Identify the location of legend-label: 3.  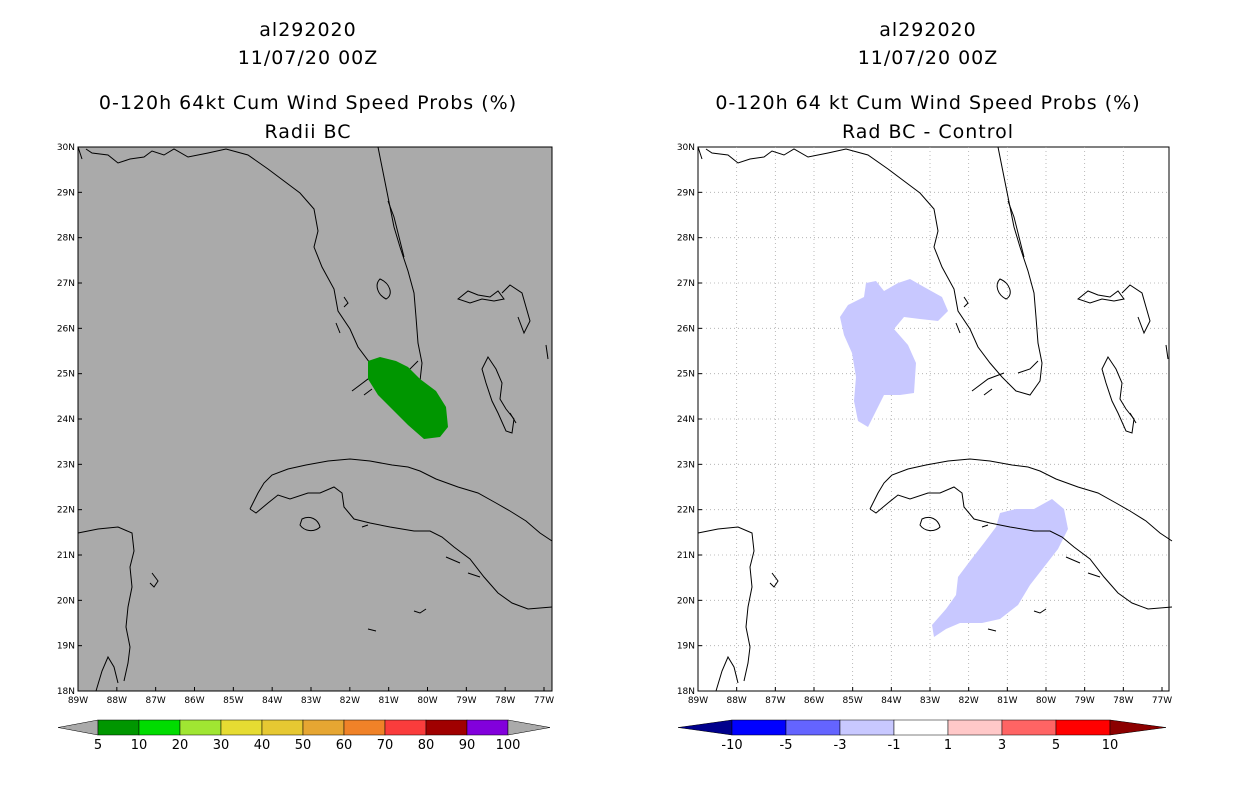
(1002, 745).